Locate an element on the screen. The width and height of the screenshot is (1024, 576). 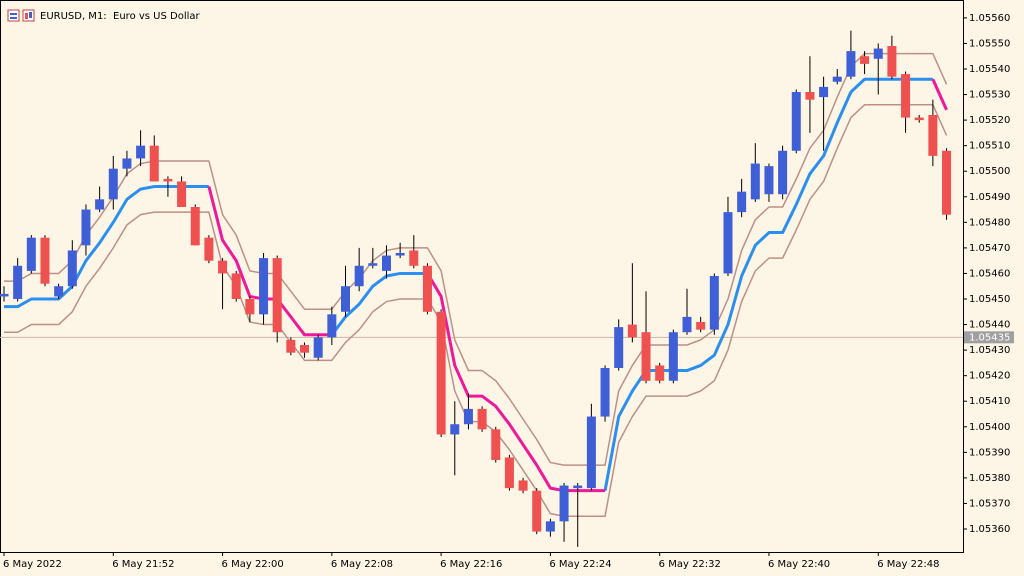
y-tick-label: 1.05480 is located at coordinates (989, 222).